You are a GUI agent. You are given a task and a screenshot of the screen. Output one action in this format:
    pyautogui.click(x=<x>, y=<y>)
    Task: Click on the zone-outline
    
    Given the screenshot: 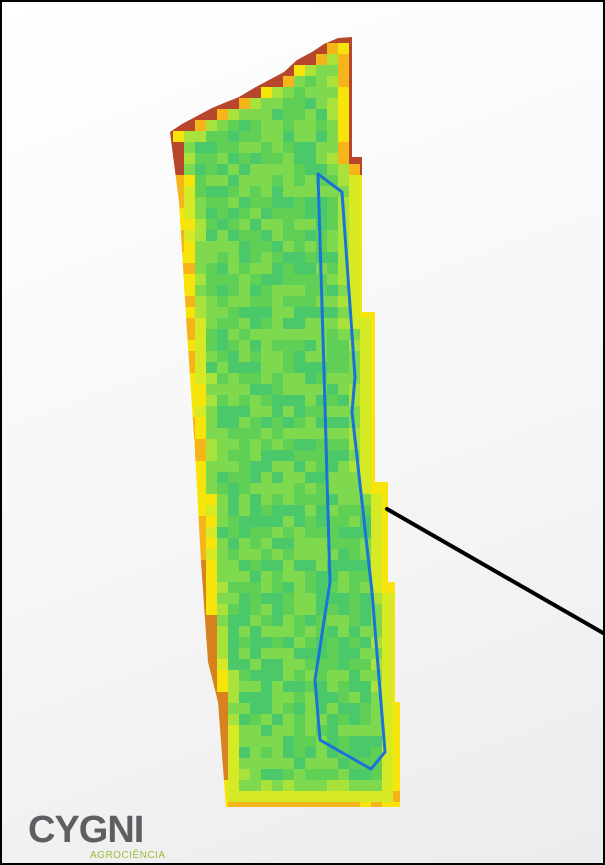 What is the action you would take?
    pyautogui.click(x=350, y=471)
    